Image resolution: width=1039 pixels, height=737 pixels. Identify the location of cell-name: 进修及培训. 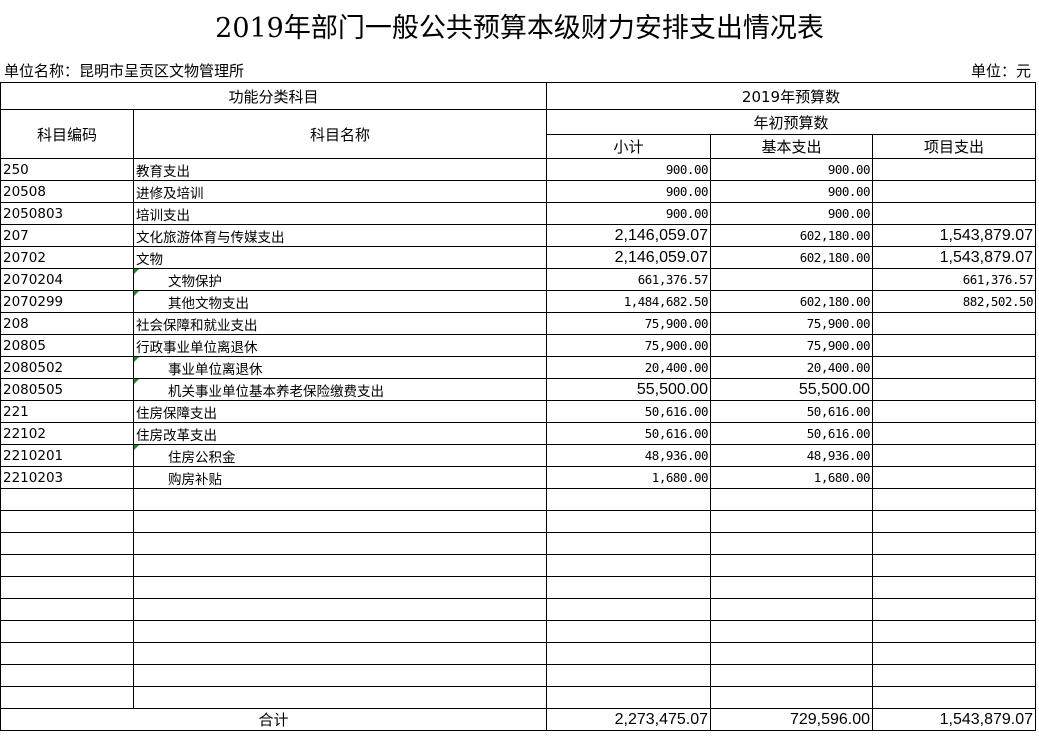
(340, 191).